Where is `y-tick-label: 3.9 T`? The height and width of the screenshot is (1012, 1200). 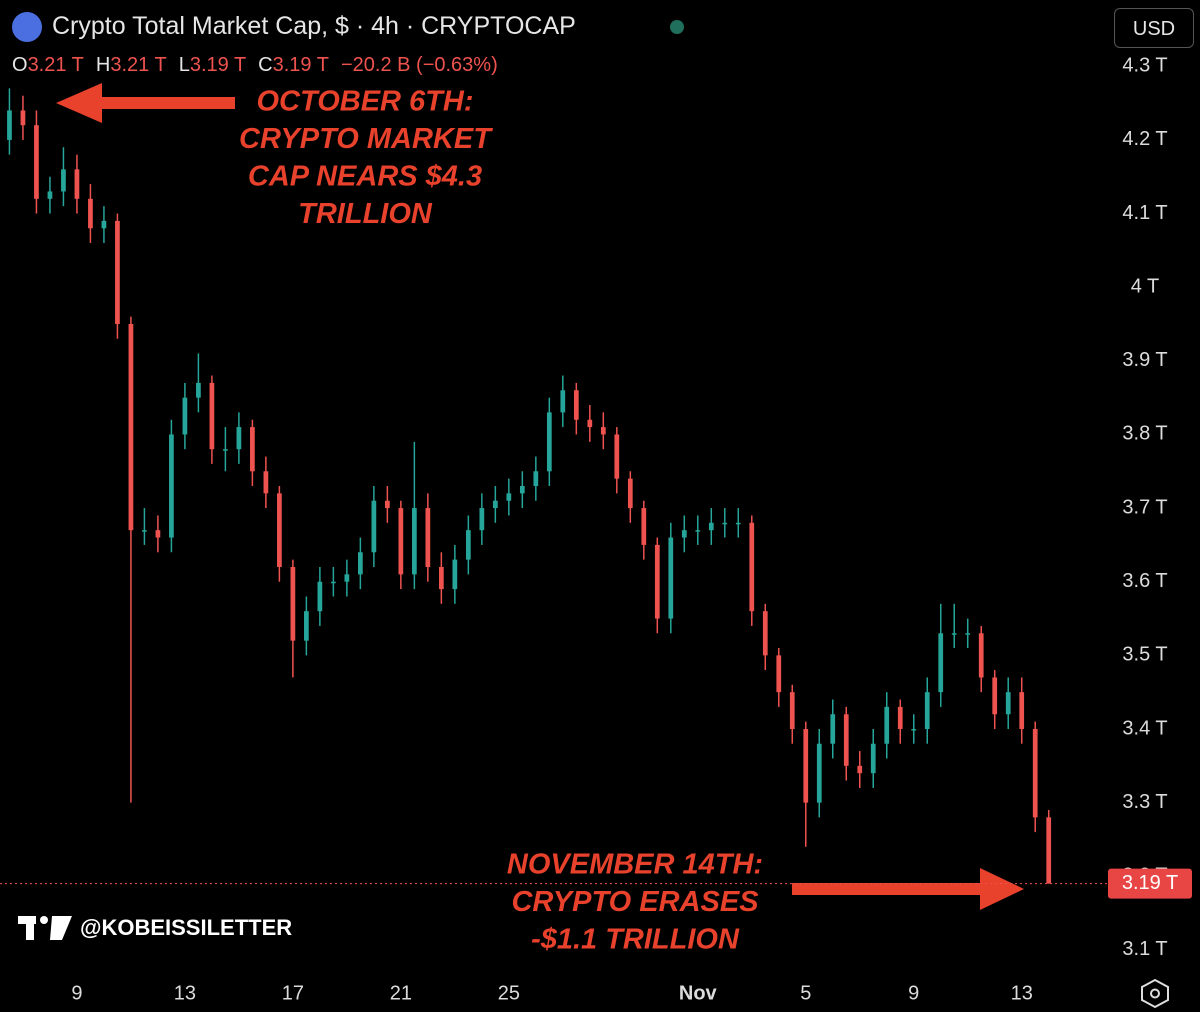 y-tick-label: 3.9 T is located at coordinates (1144, 360).